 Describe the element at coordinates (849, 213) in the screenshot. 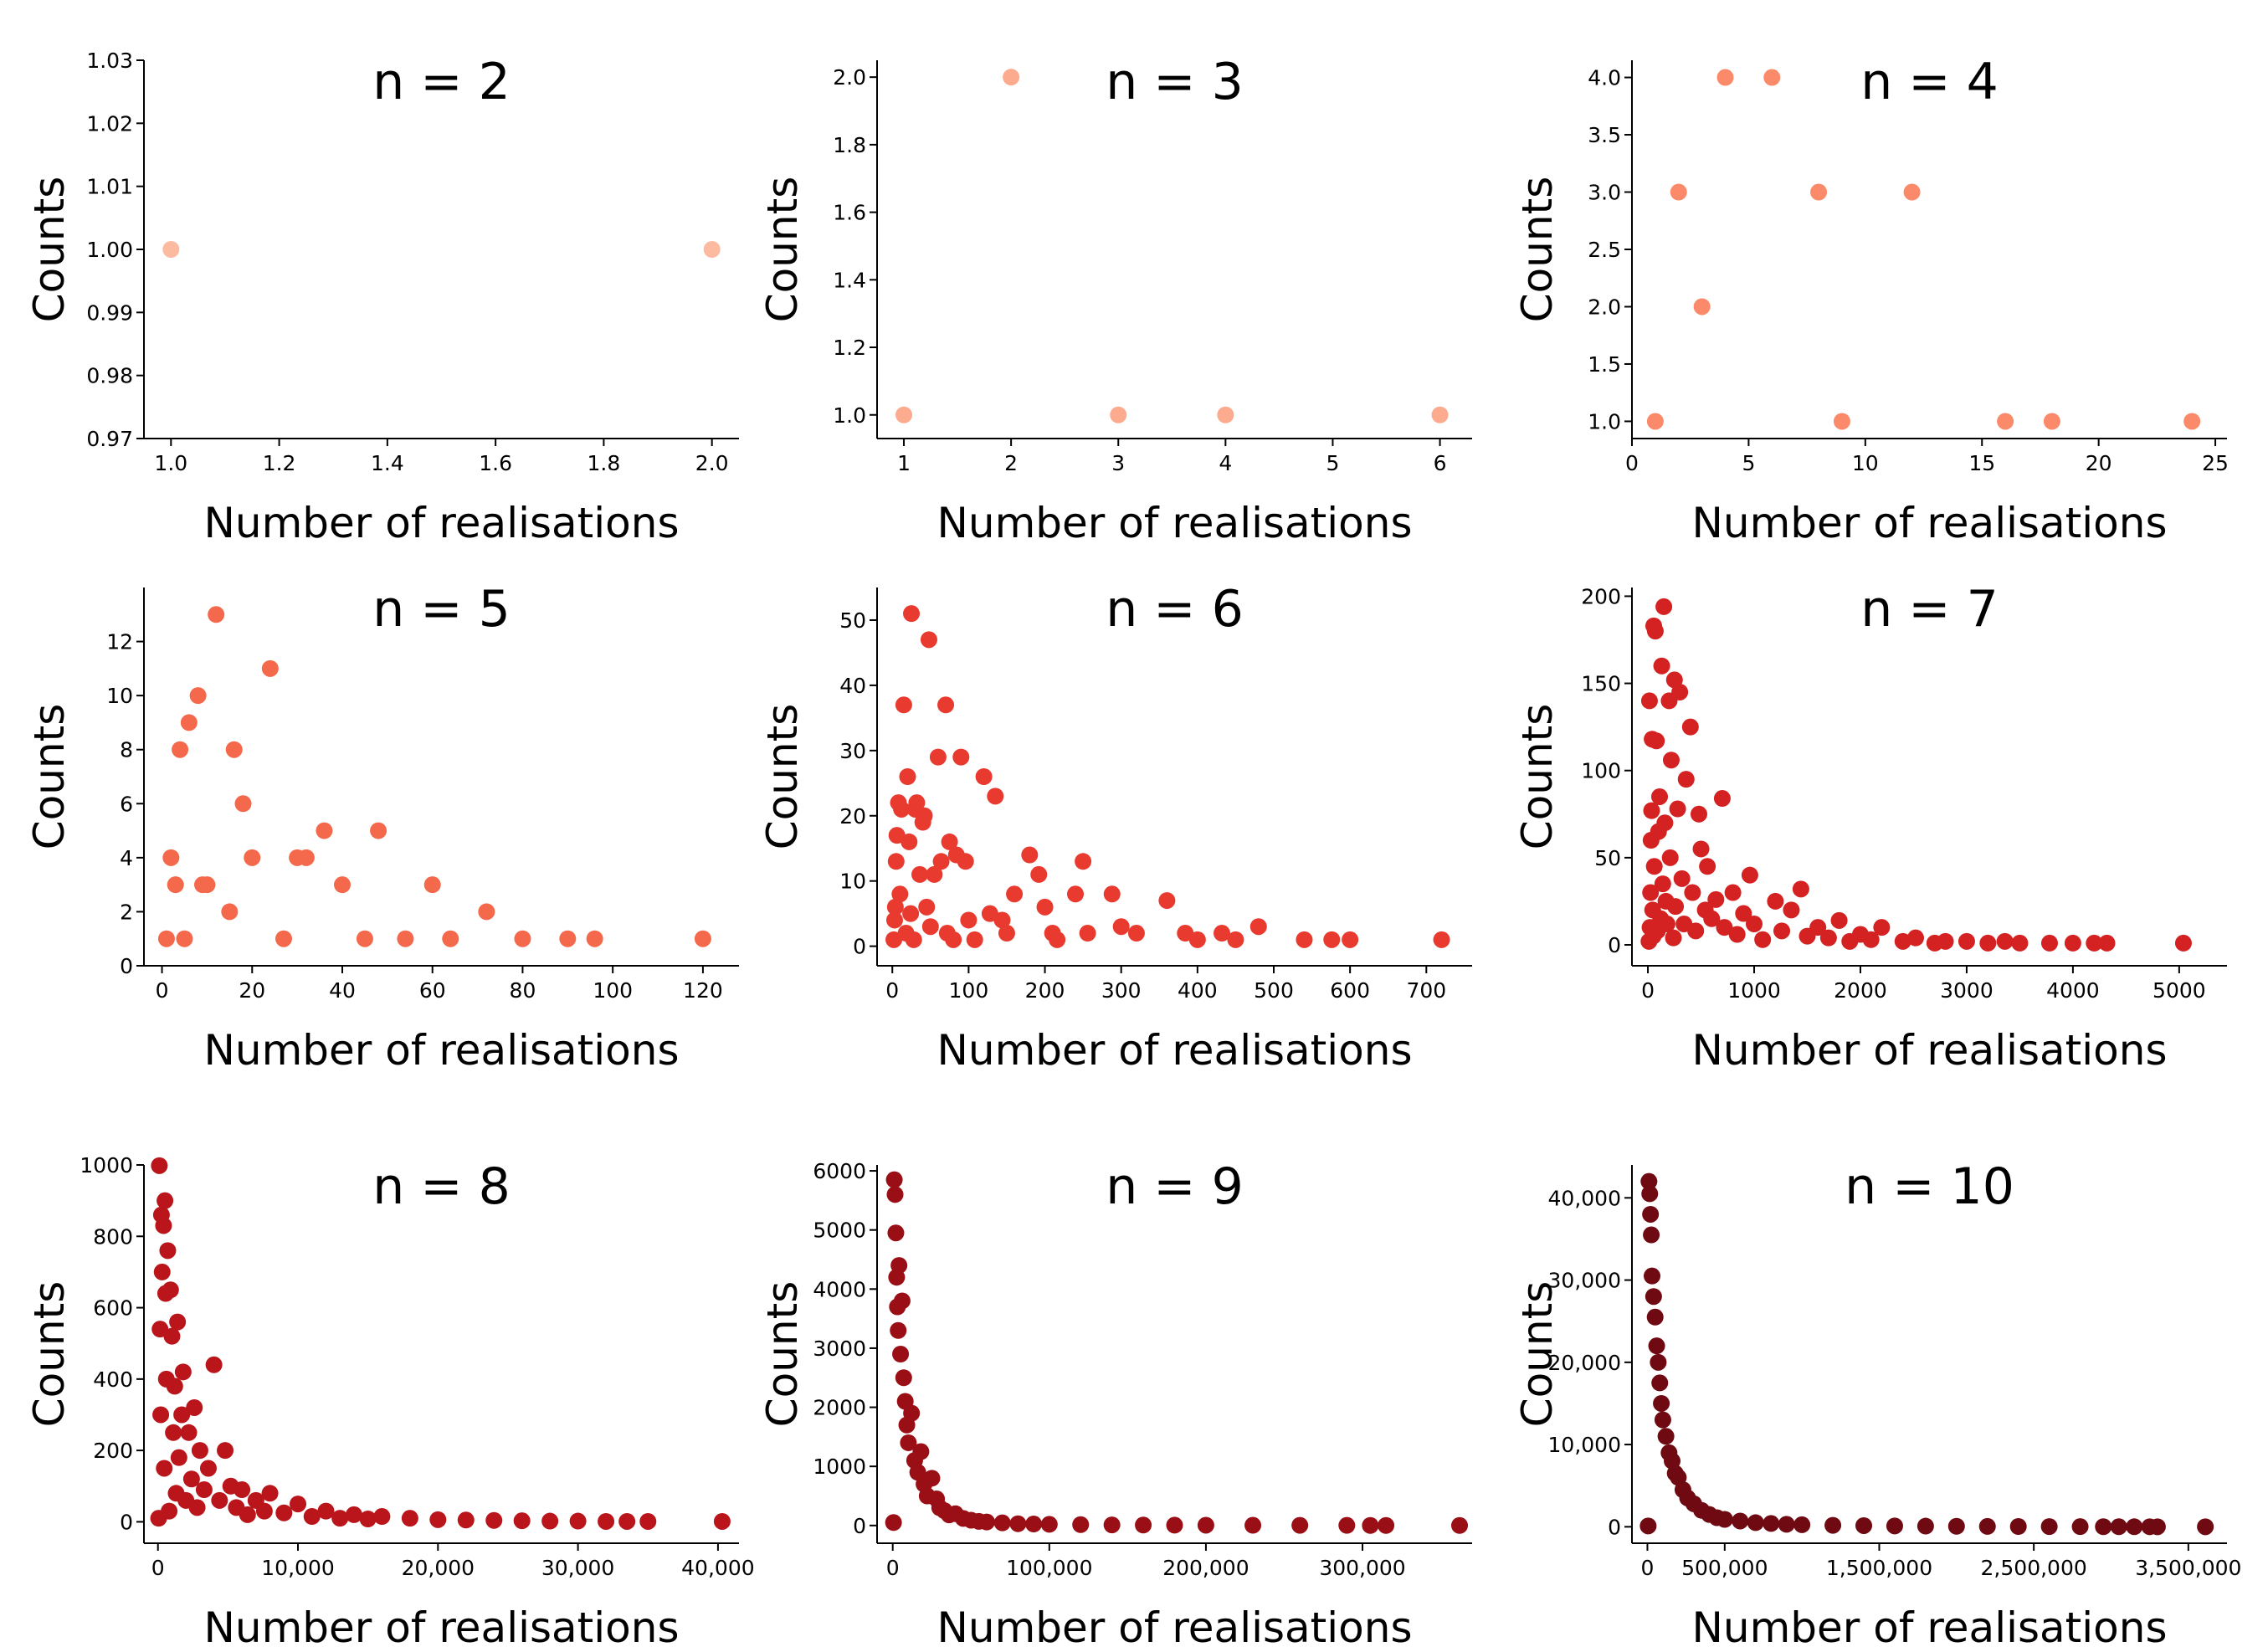

I see `y-tick-label: 1.6` at that location.